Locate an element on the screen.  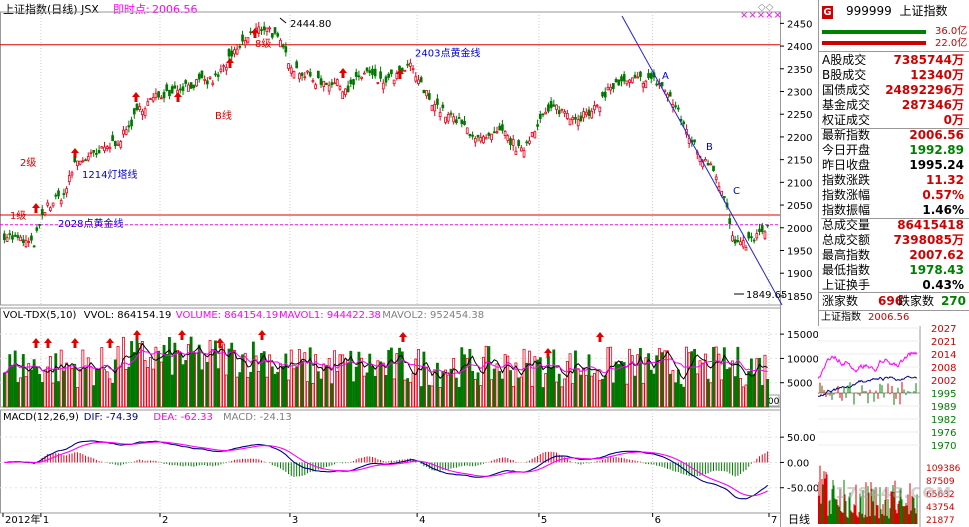
mini-volume-label: 65632 is located at coordinates (940, 495).